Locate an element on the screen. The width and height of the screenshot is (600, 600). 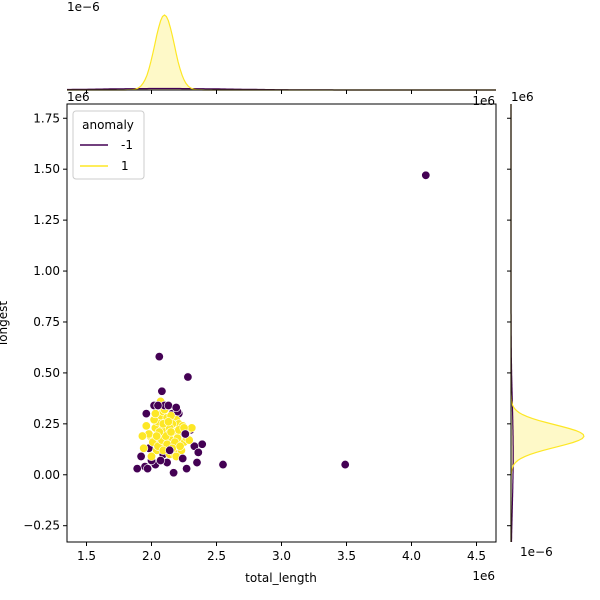
y-tick-label: −0.25 is located at coordinates (41, 526).